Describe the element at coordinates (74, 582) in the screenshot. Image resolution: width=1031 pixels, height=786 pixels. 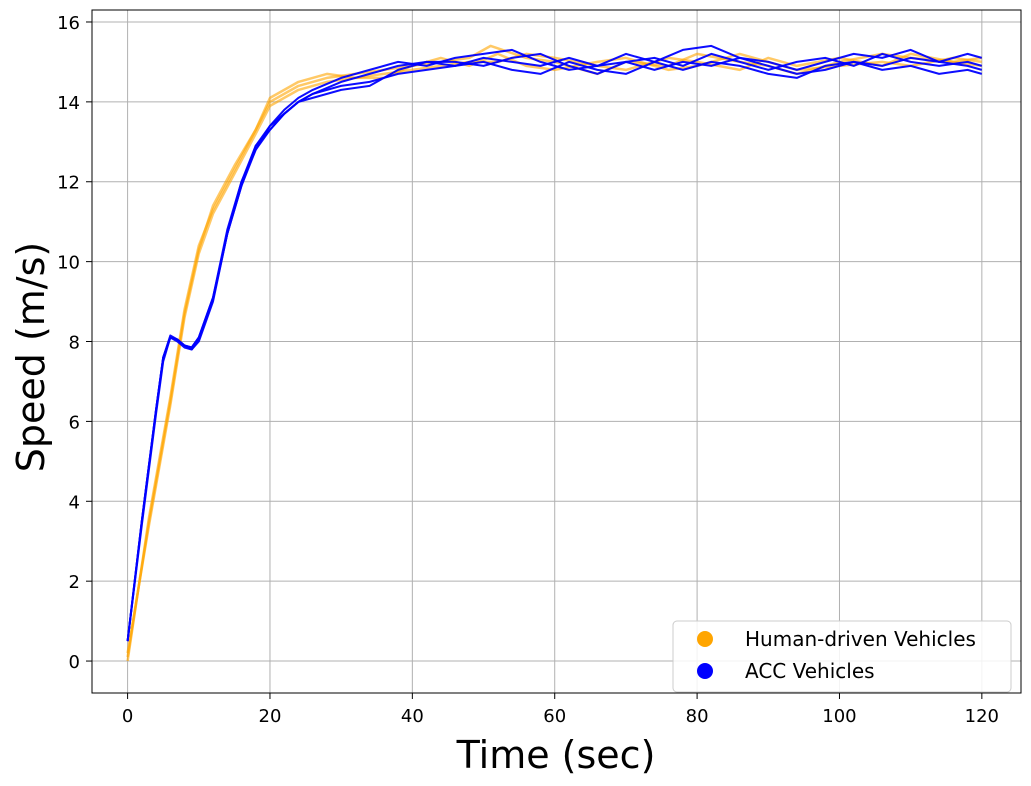
I see `y-tick-label: 2` at that location.